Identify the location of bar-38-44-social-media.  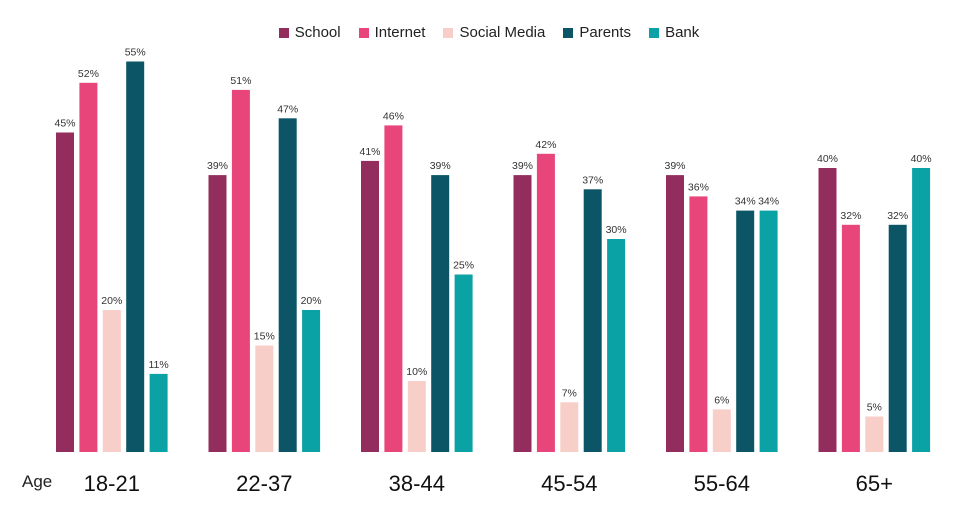
(416, 416).